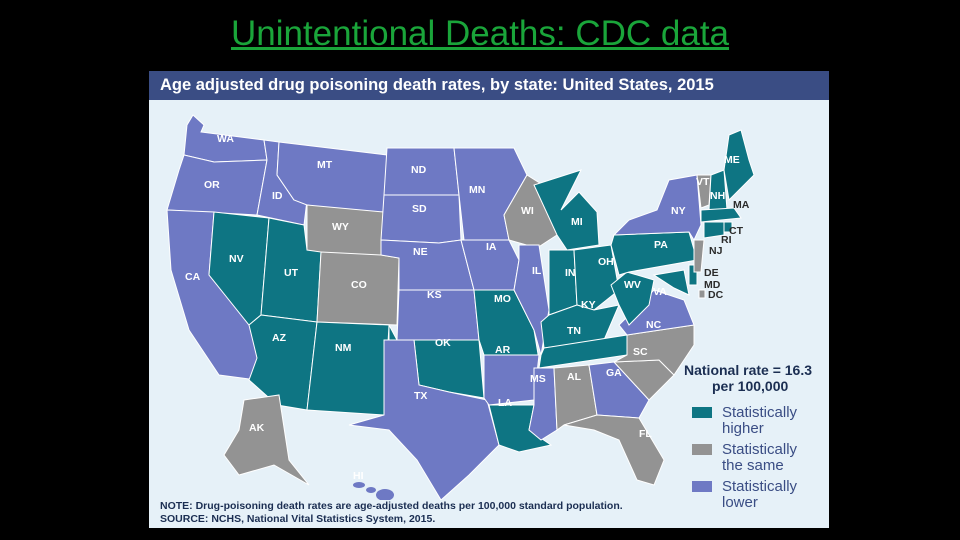 This screenshot has width=960, height=540. Describe the element at coordinates (654, 325) in the screenshot. I see `label-NC: NC` at that location.